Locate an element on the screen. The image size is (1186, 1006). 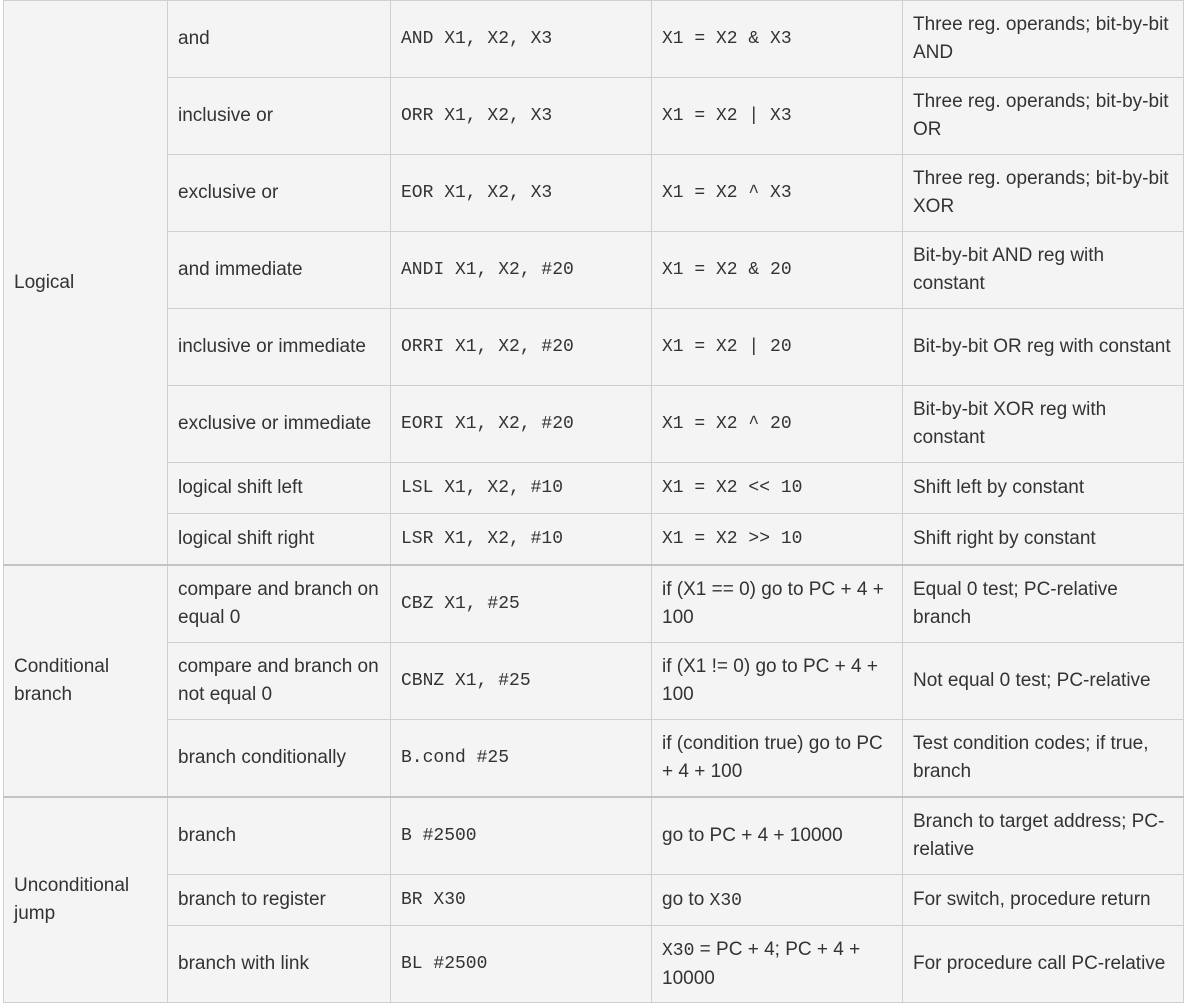
instruction-meaning: X1 = X2 | 20 is located at coordinates (777, 347).